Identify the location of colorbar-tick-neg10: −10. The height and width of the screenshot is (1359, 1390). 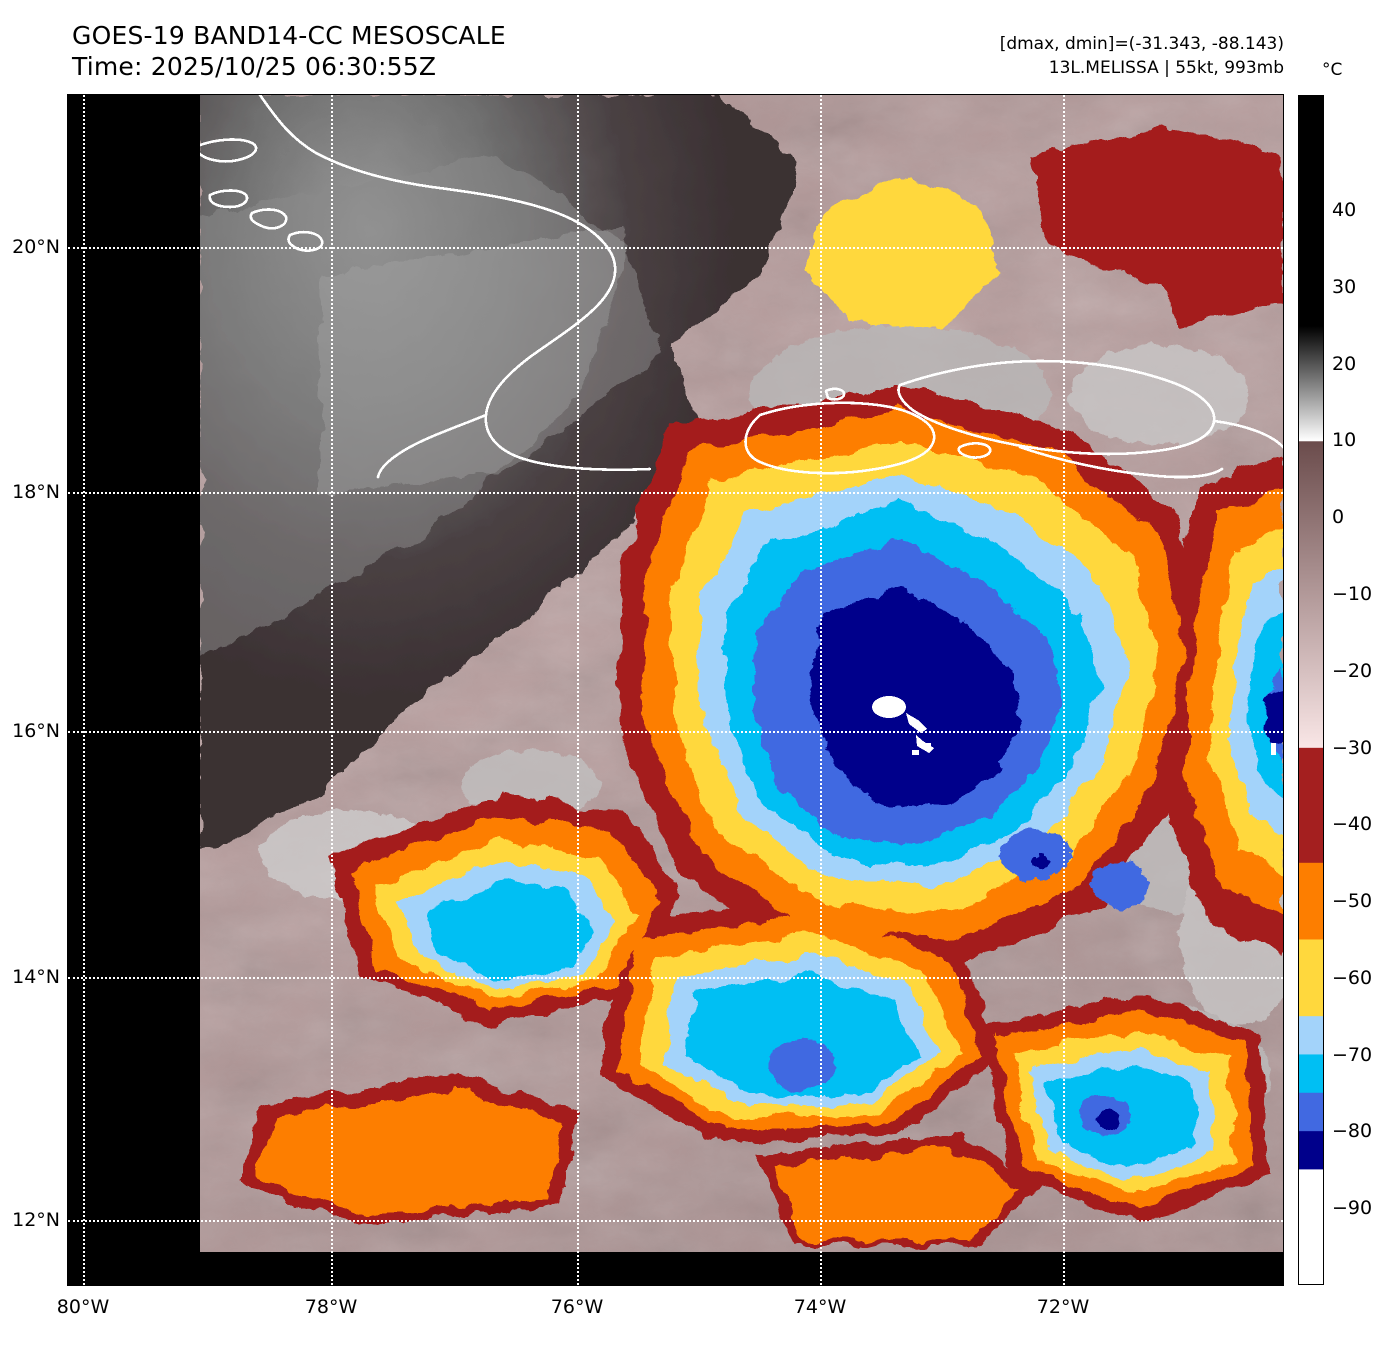
(1352, 594).